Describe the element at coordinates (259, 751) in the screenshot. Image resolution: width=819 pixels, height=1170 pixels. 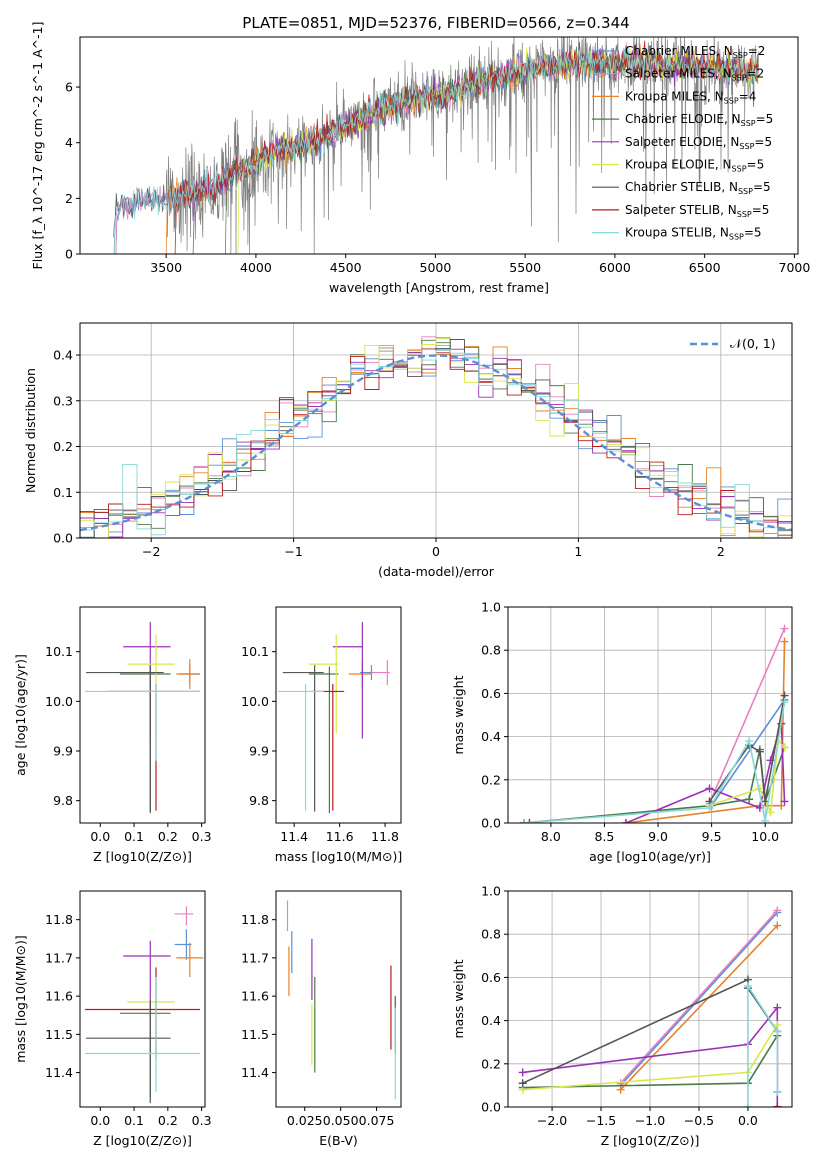
I see `y-tick-label: 9.9` at that location.